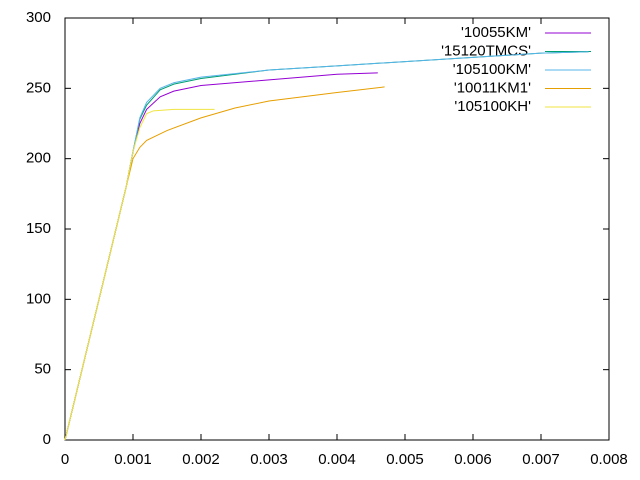 The width and height of the screenshot is (640, 480). What do you see at coordinates (541, 459) in the screenshot?
I see `x-tick-label: 0.007` at bounding box center [541, 459].